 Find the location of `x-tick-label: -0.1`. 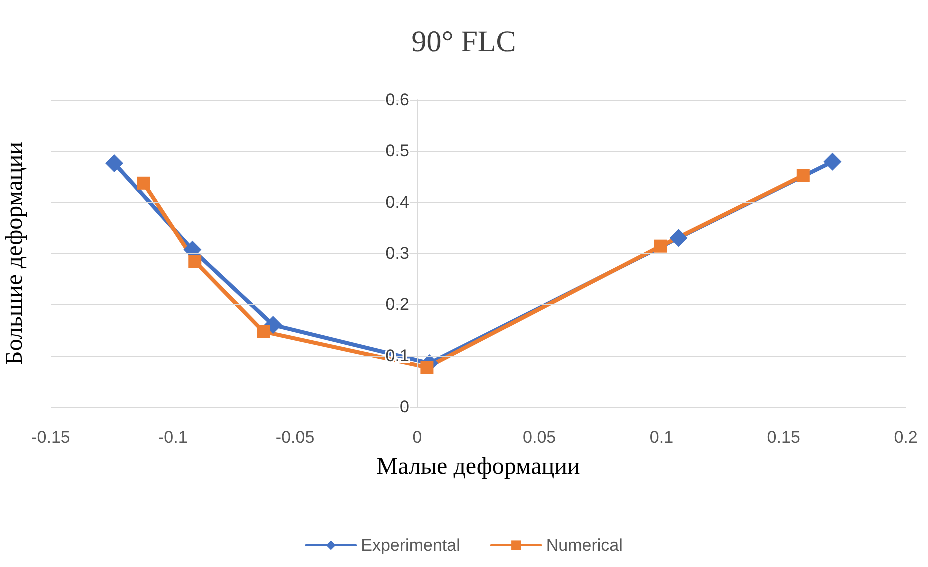

x-tick-label: -0.1 is located at coordinates (173, 437).